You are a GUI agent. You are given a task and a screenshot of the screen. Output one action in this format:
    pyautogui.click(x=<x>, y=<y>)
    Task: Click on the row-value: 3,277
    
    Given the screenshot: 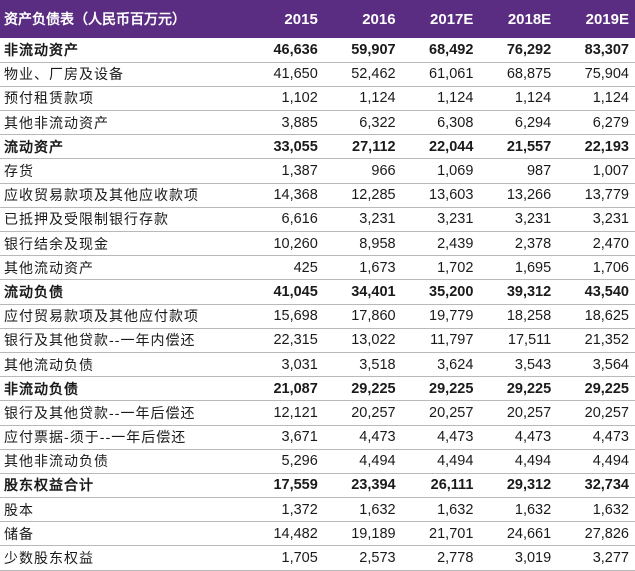 What is the action you would take?
    pyautogui.click(x=596, y=558)
    